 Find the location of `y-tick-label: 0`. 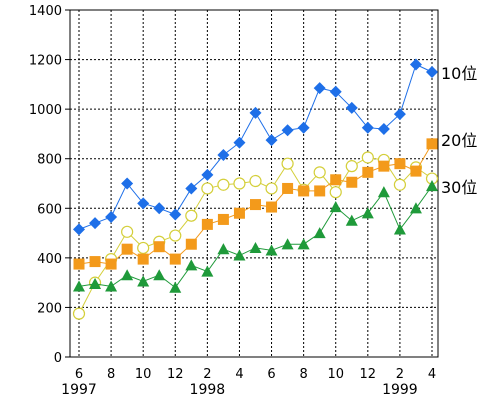

y-tick-label: 0 is located at coordinates (58, 358).